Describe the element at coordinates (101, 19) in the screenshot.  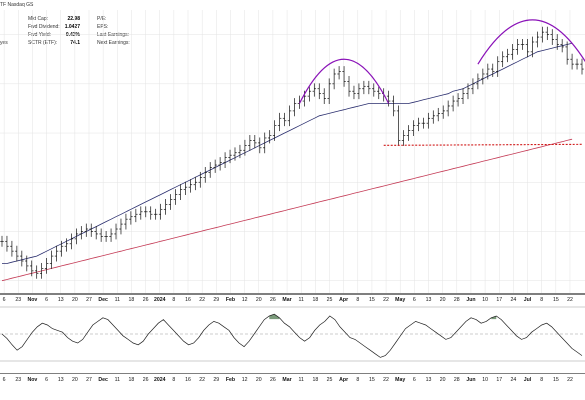
I see `stat-label: P/E:` at that location.